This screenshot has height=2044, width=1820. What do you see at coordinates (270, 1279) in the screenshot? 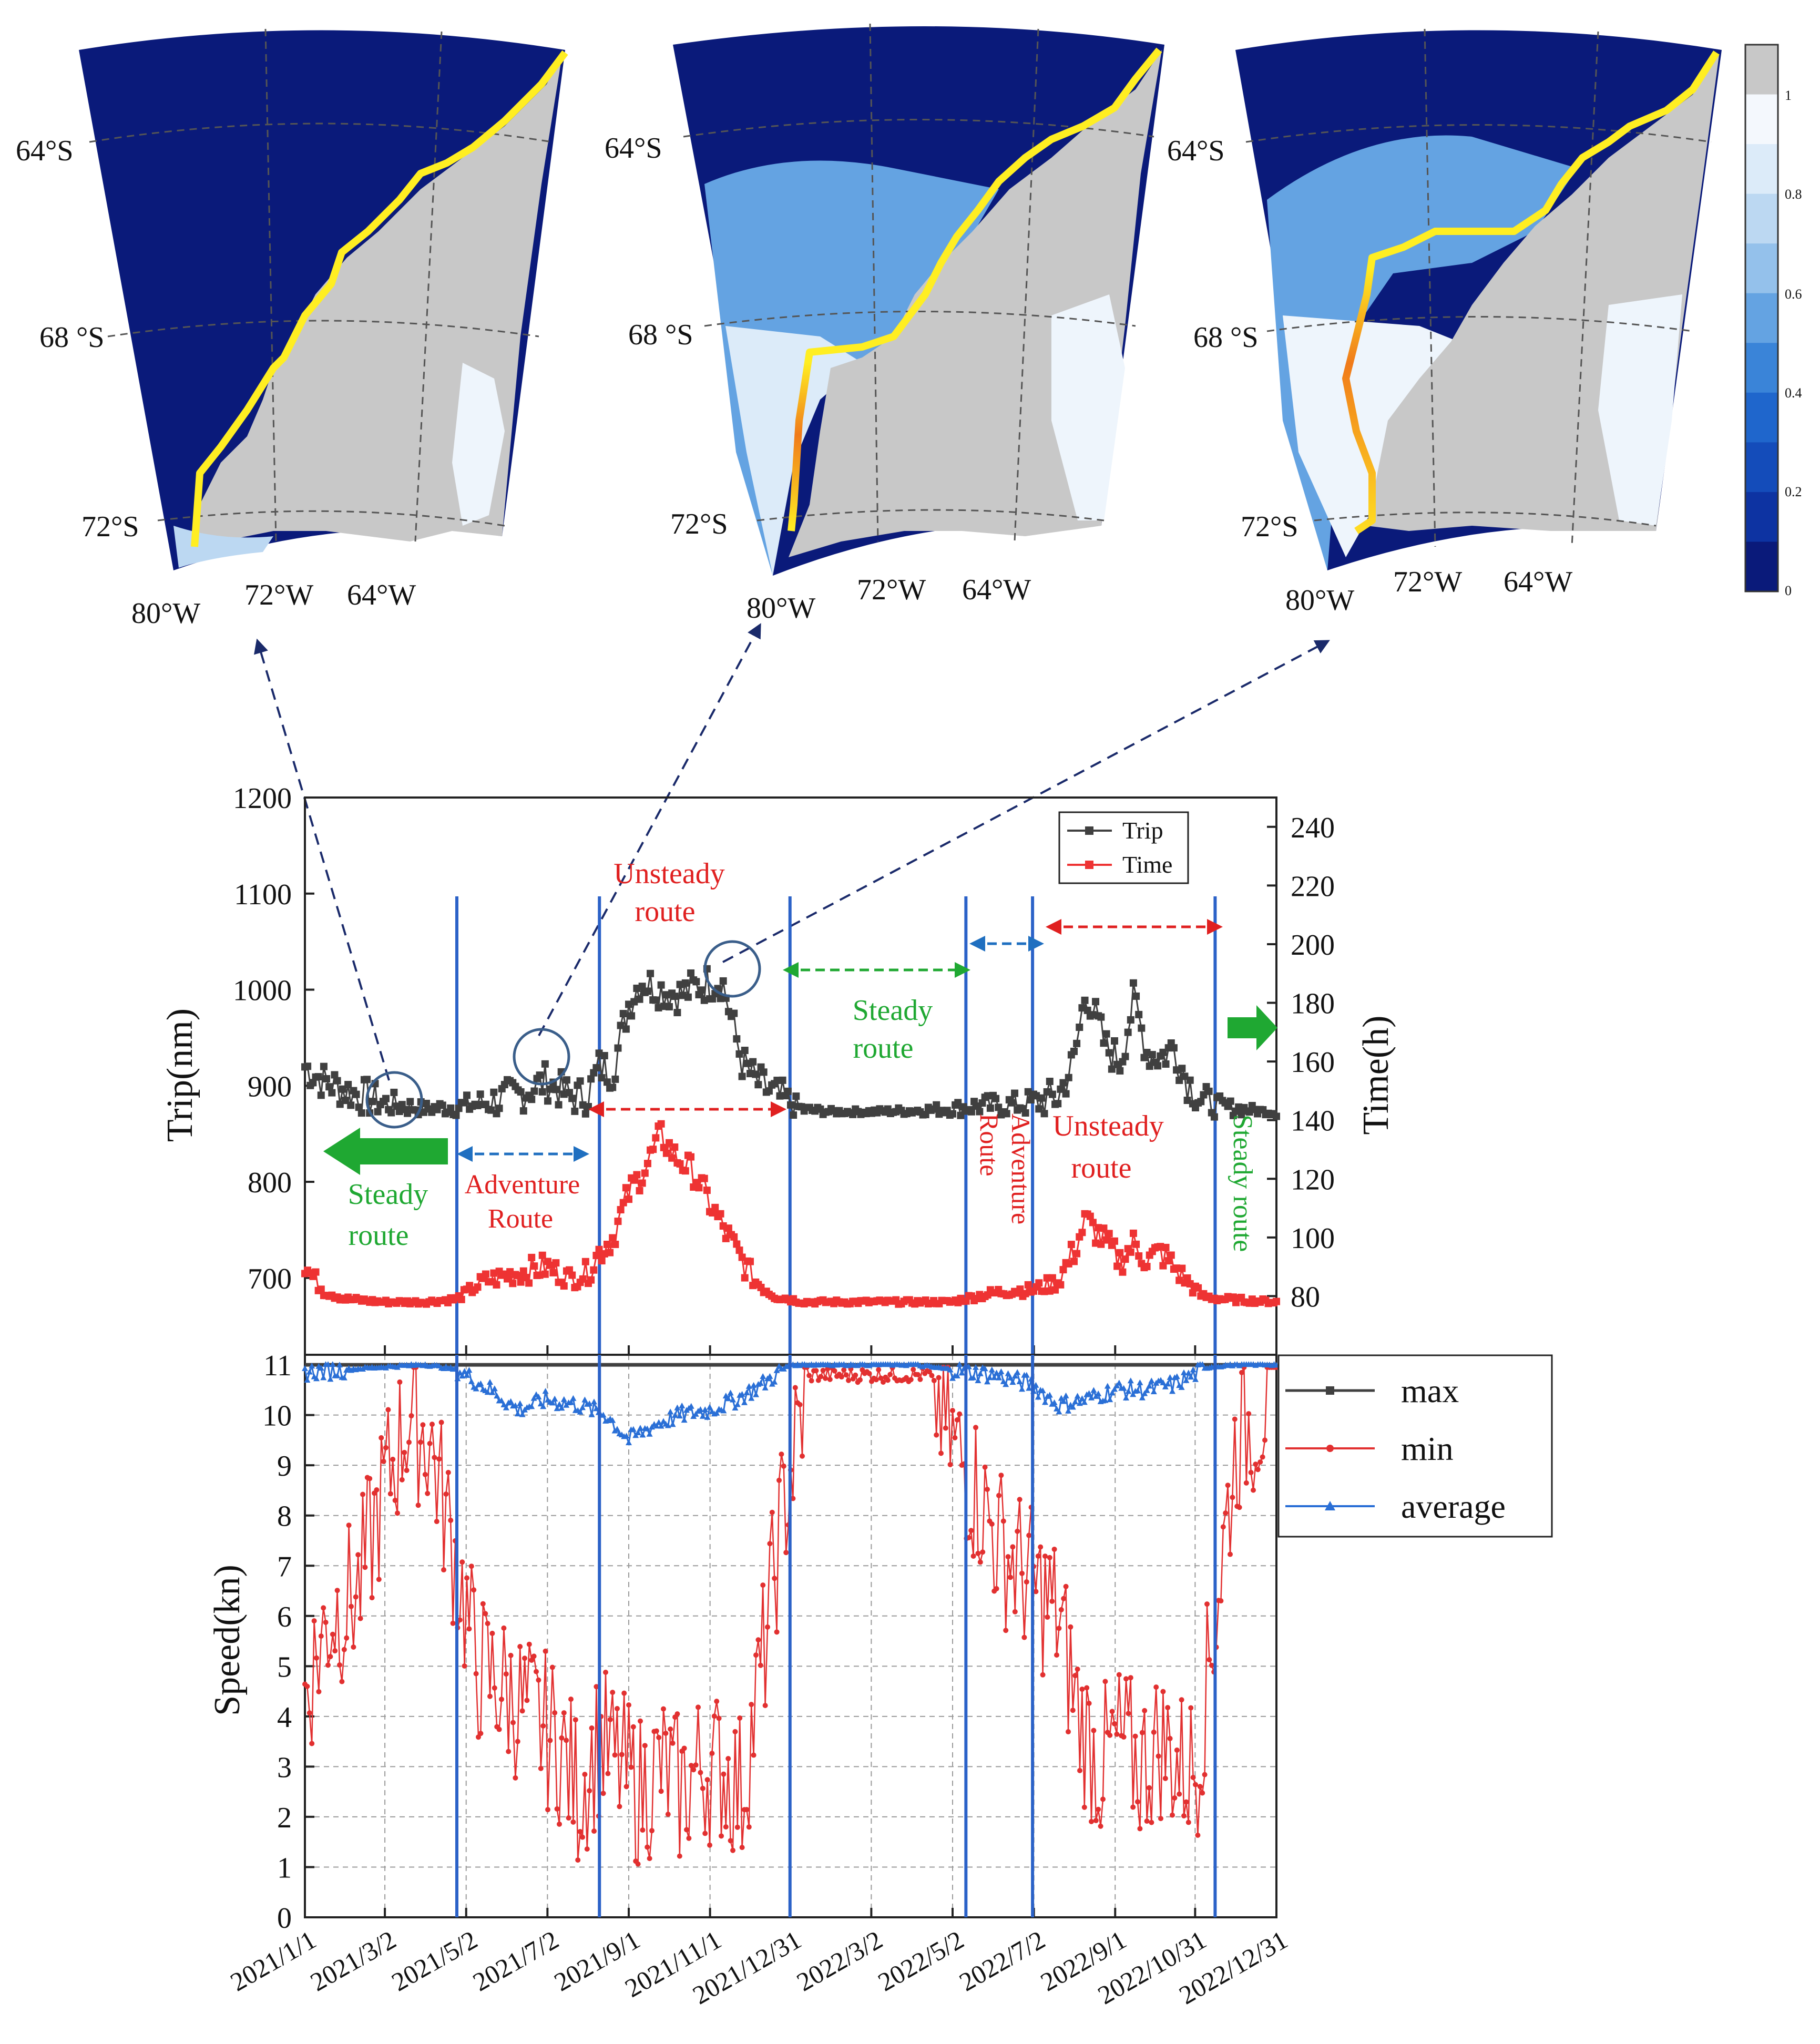
I see `trip-tick-label: 700` at bounding box center [270, 1279].